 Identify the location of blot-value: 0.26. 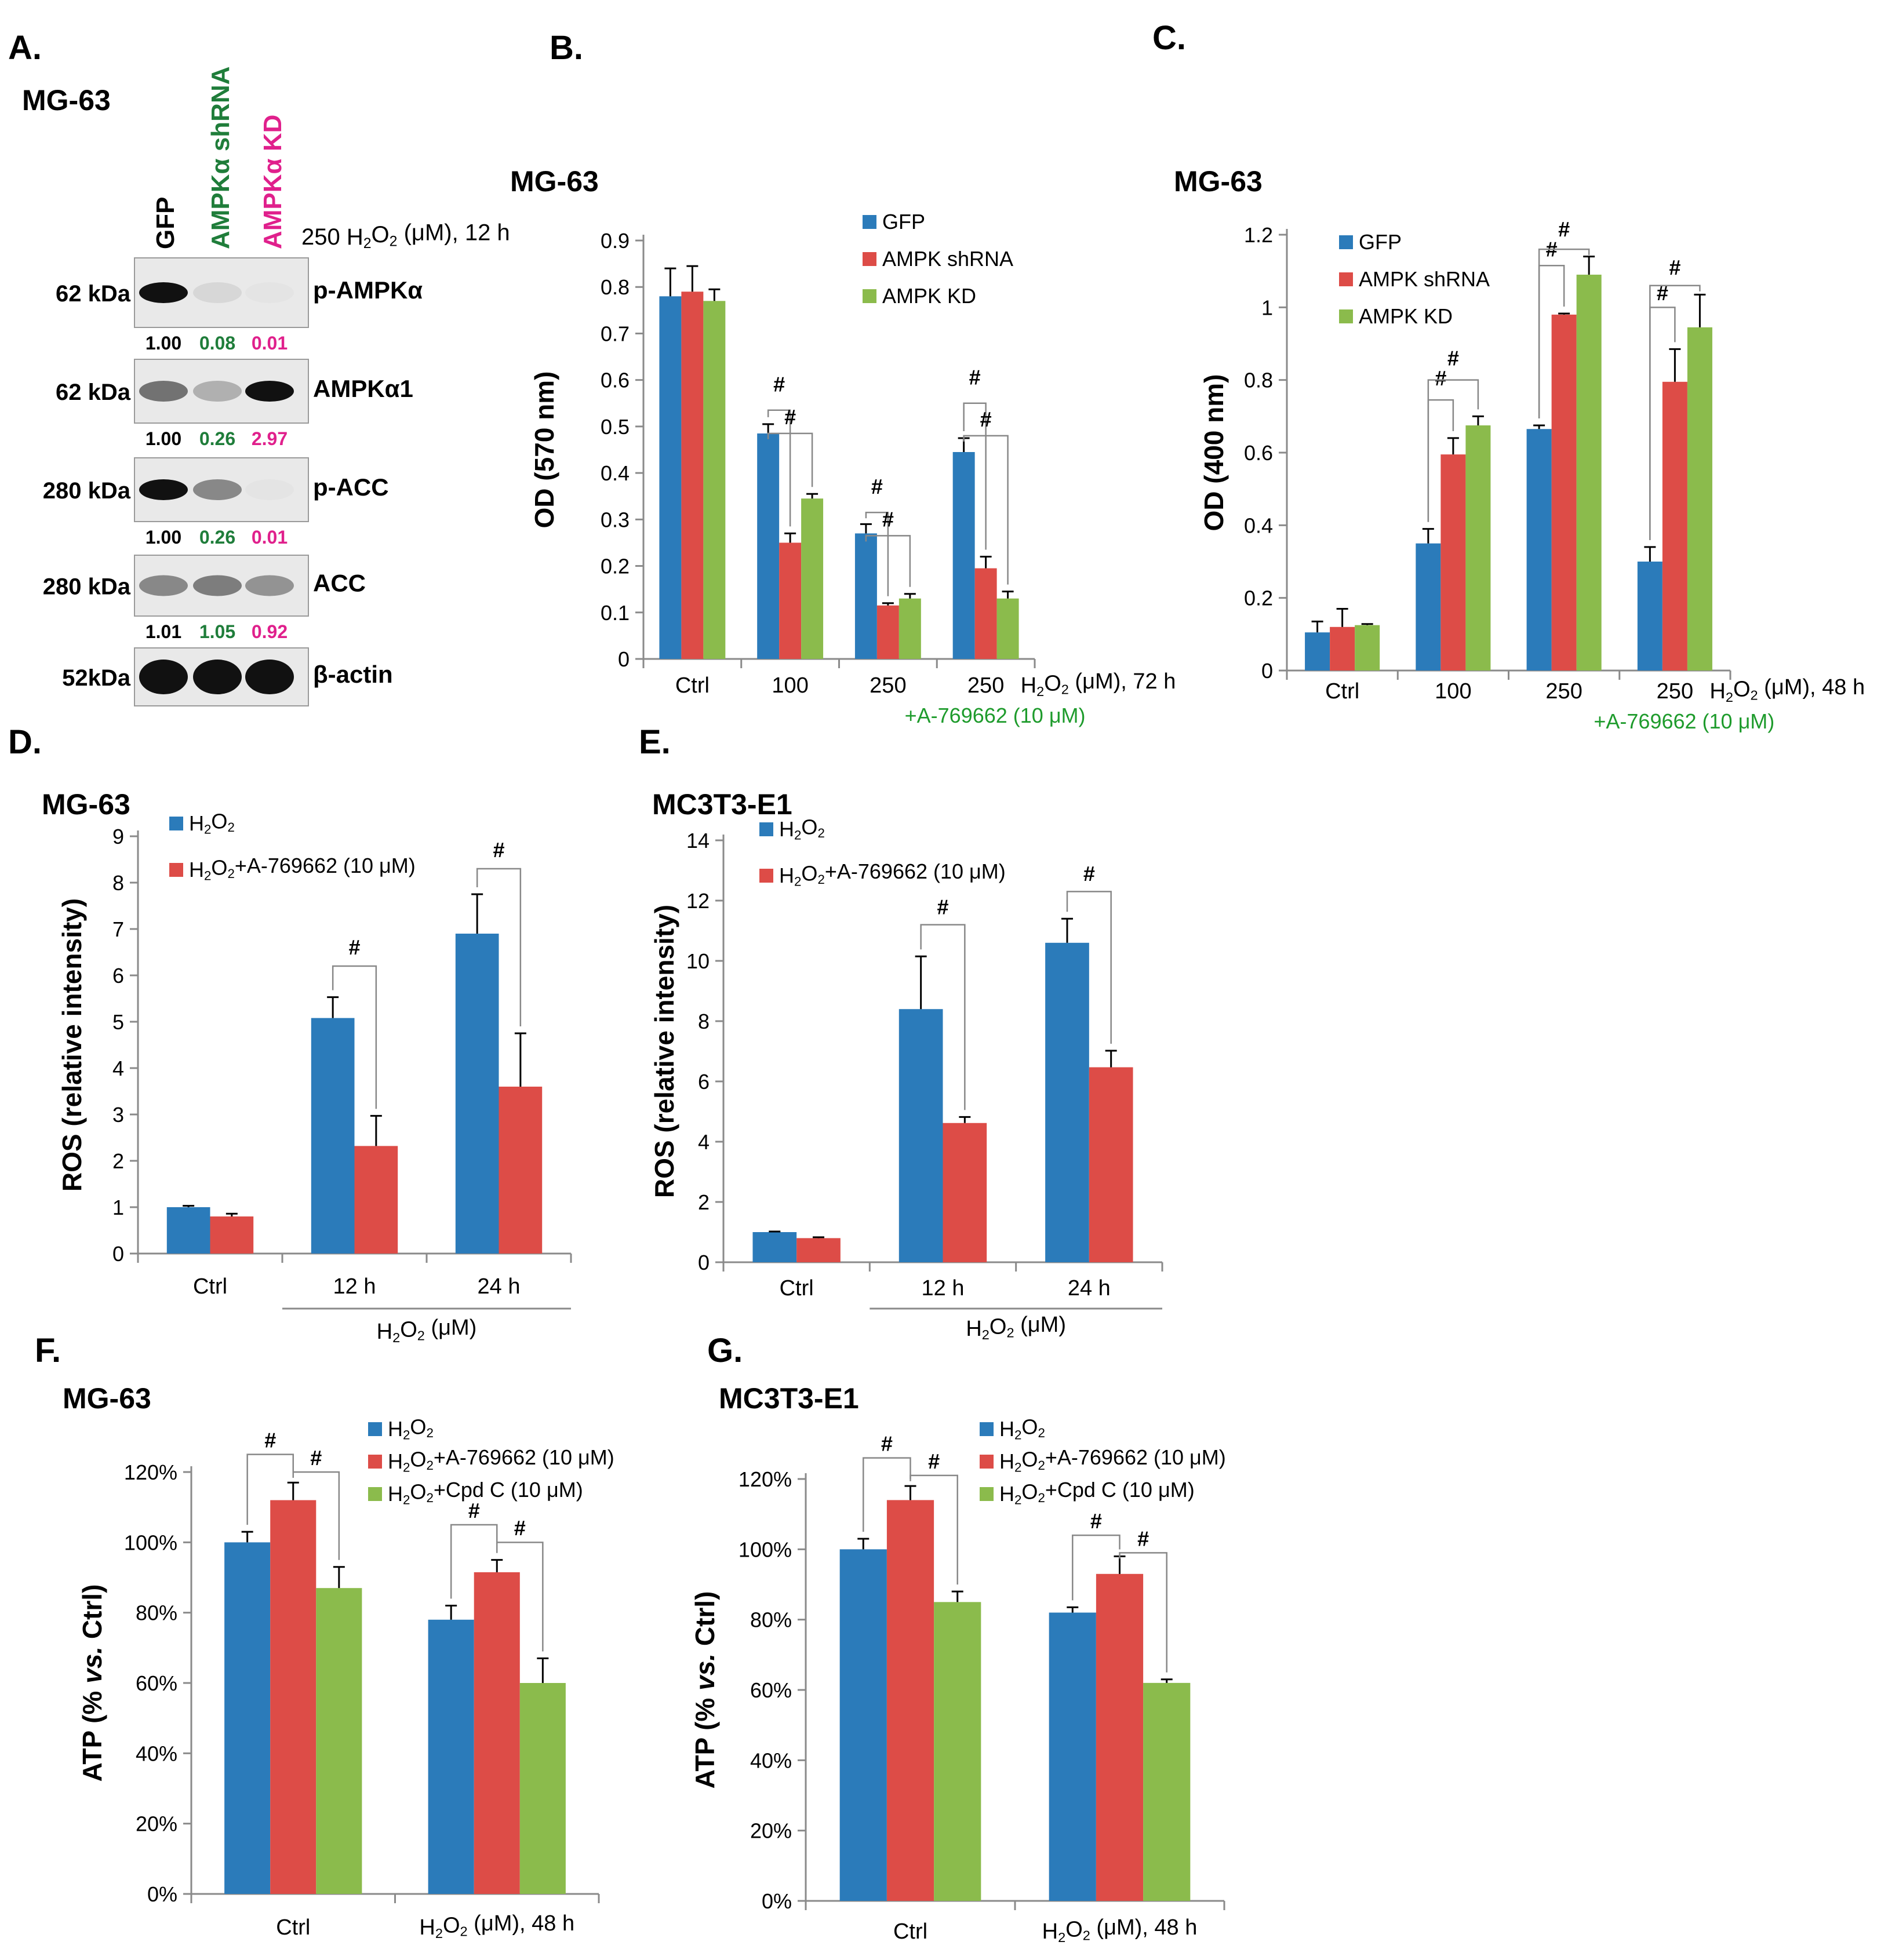
(217, 438).